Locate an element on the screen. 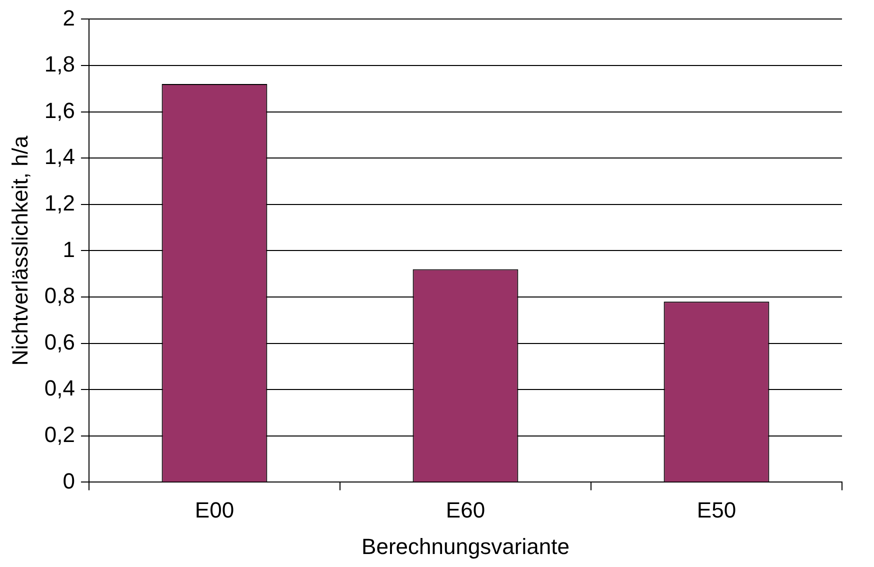  y-tick-label: 0,2 is located at coordinates (59, 434).